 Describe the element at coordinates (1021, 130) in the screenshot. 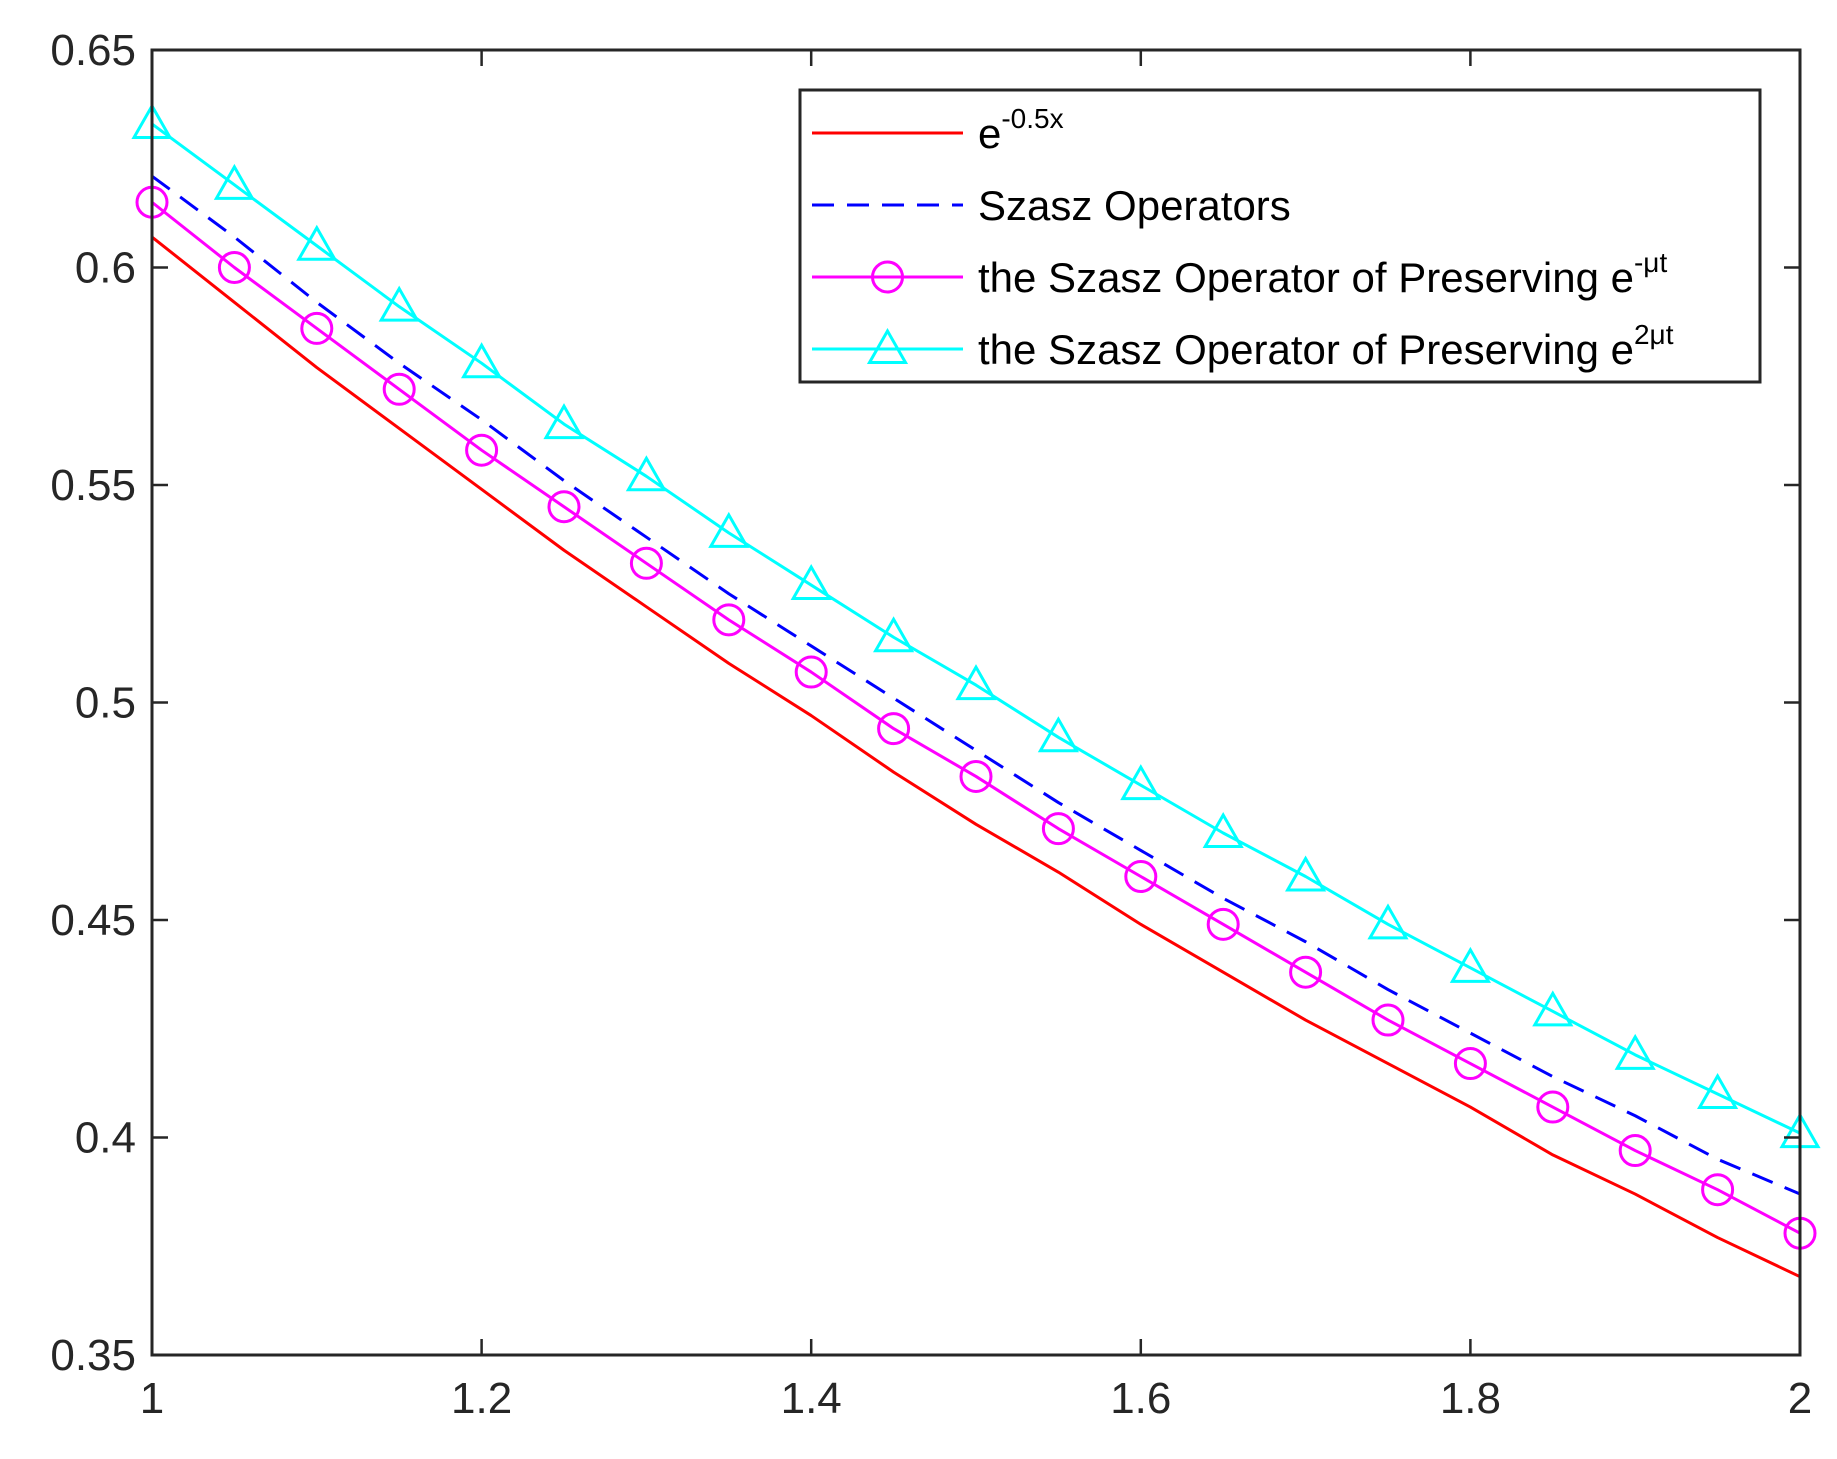

I see `legend-entry-label: e-0.5x` at that location.